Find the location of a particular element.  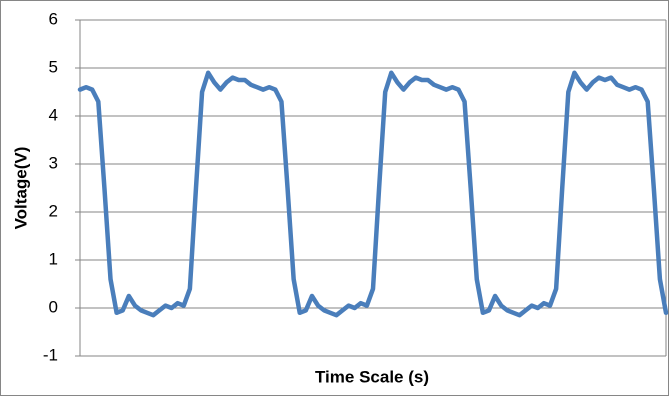

y-tick-label: 3 is located at coordinates (53, 162).